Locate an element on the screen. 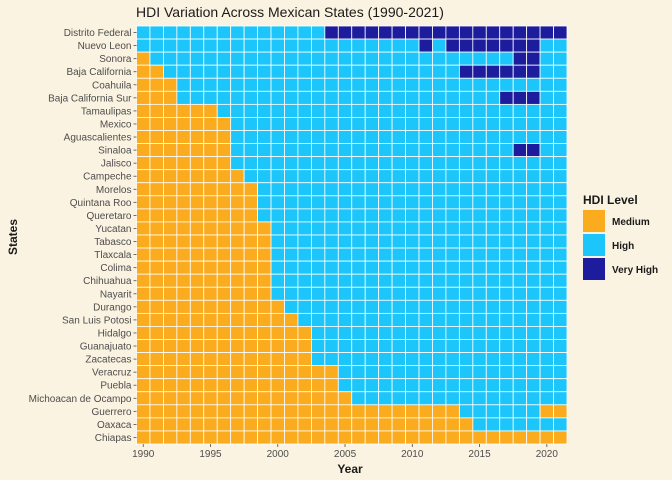 The image size is (672, 480). year-label: 1995 is located at coordinates (210, 454).